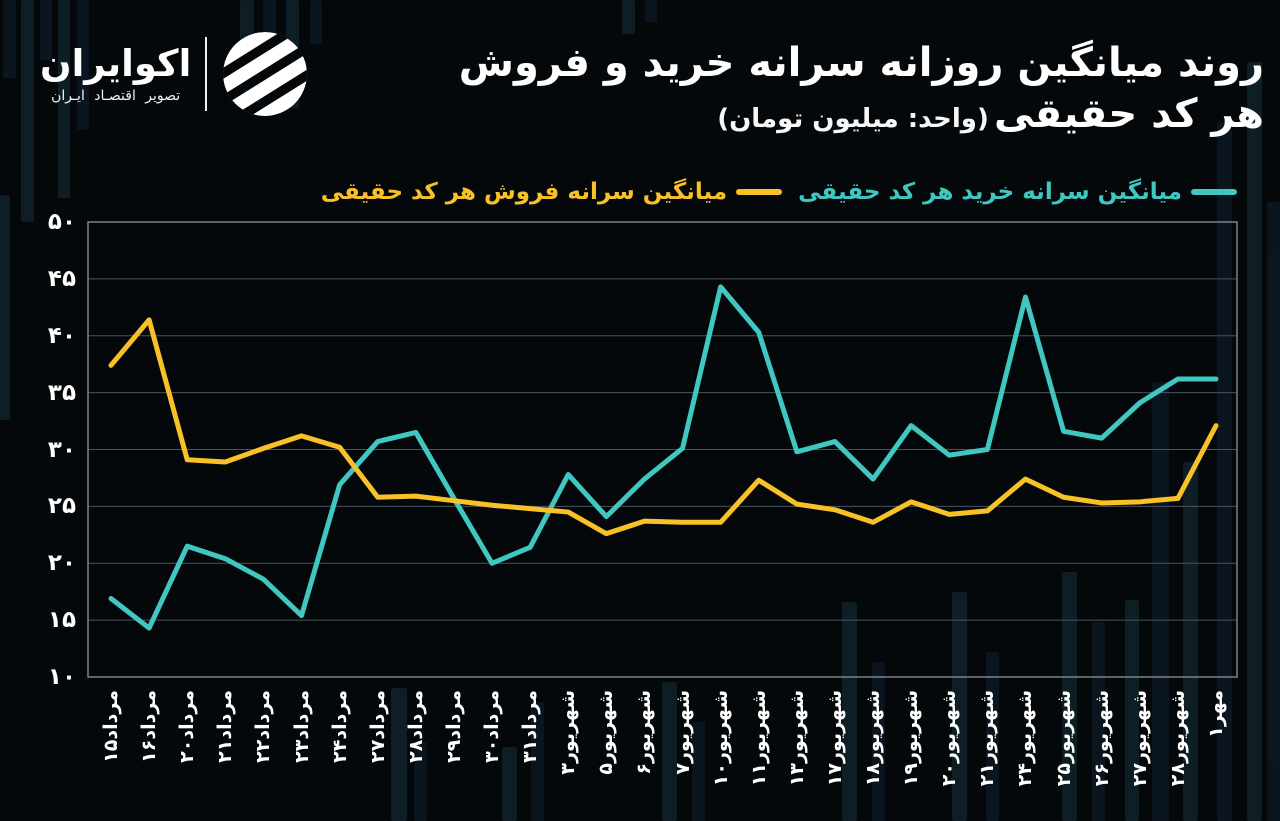 The height and width of the screenshot is (821, 1280). Describe the element at coordinates (415, 726) in the screenshot. I see `x-axis-label: مرداد۲۸` at that location.